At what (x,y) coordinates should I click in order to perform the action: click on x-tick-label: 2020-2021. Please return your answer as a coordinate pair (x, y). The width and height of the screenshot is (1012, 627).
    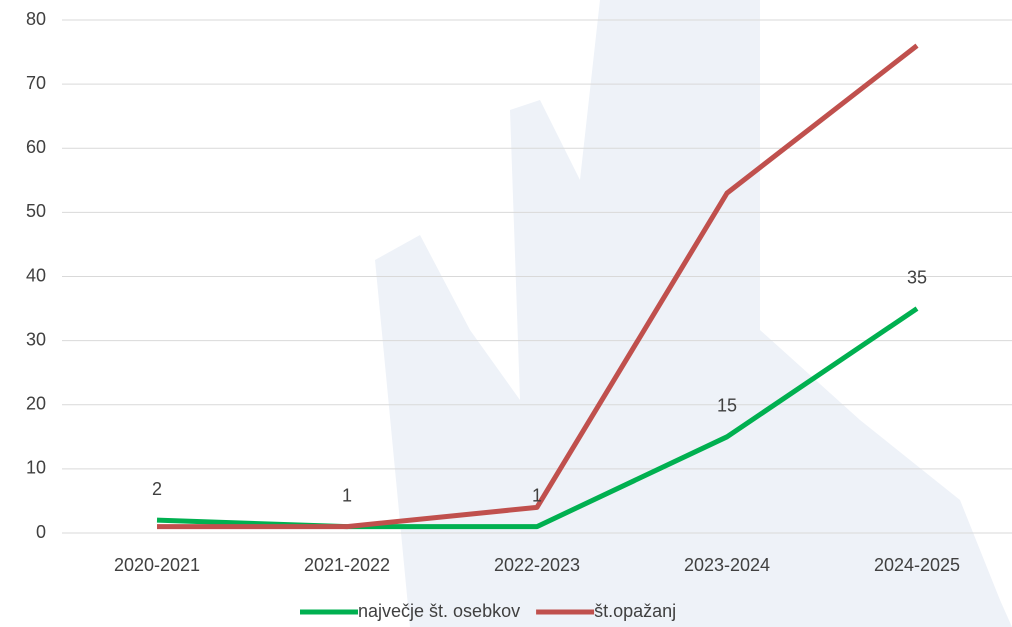
    Looking at the image, I should click on (157, 565).